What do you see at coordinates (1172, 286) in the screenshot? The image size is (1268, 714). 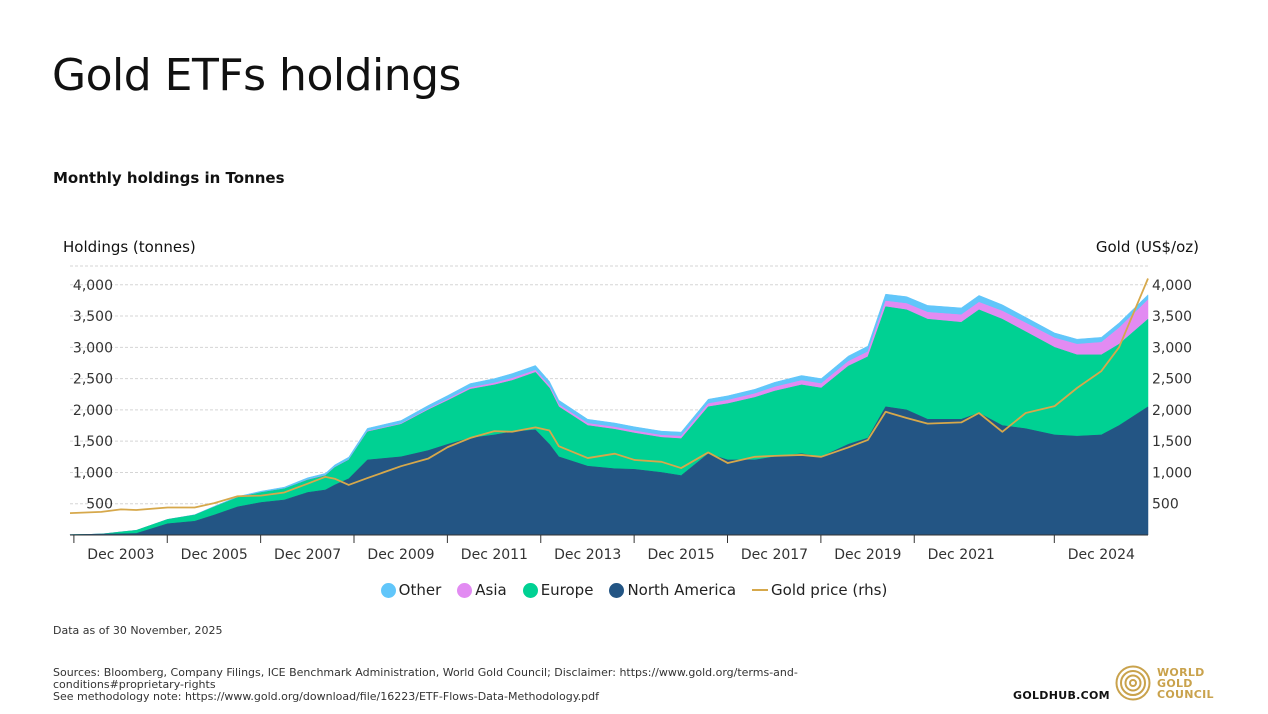 I see `y2-tick-label: 4,000` at bounding box center [1172, 286].